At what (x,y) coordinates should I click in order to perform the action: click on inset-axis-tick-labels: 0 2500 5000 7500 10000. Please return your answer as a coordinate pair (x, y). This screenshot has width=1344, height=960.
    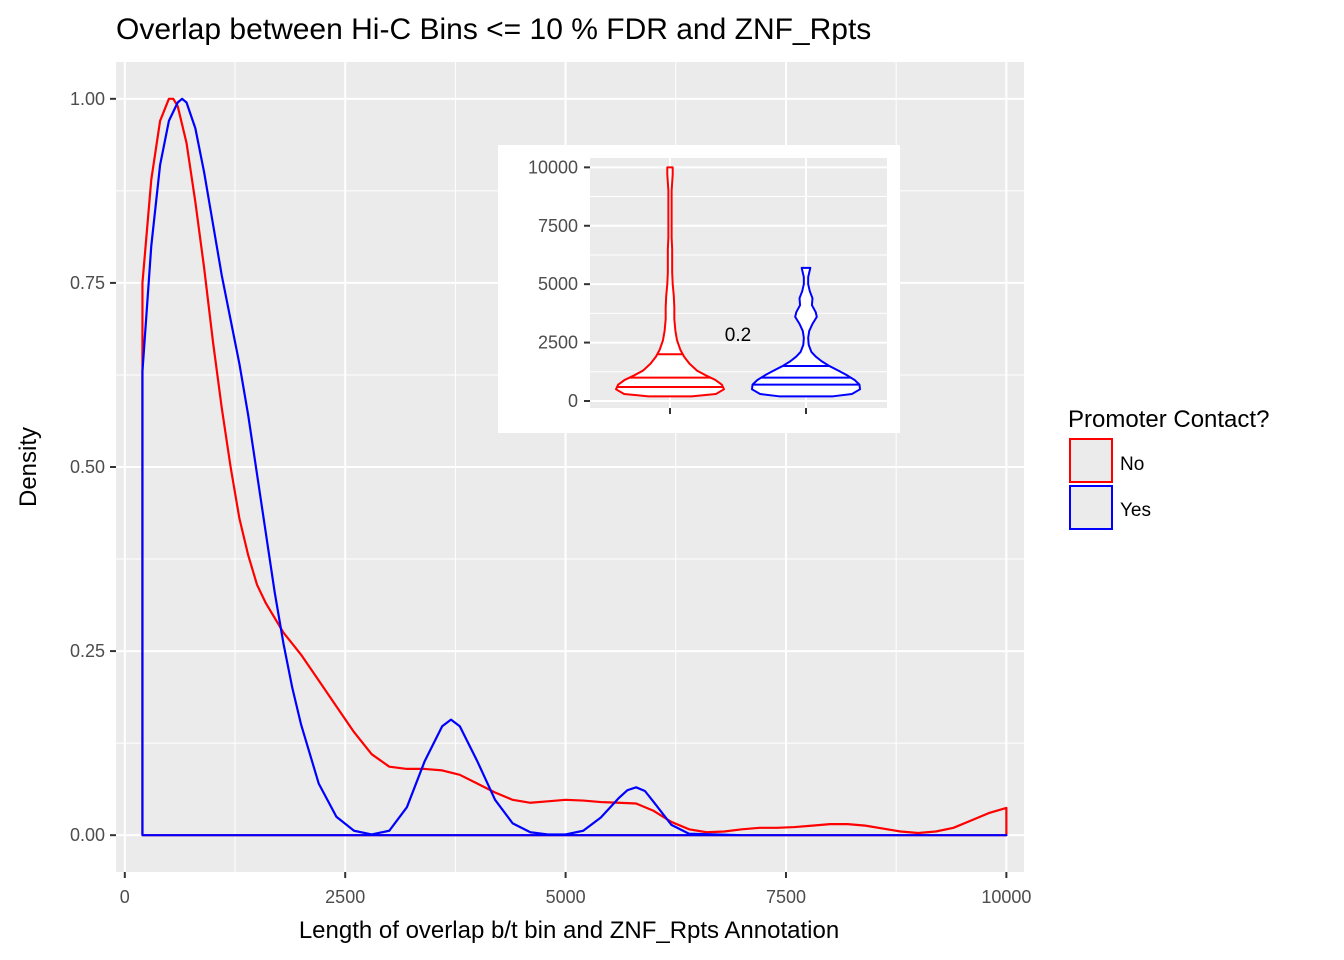
    Looking at the image, I should click on (553, 284).